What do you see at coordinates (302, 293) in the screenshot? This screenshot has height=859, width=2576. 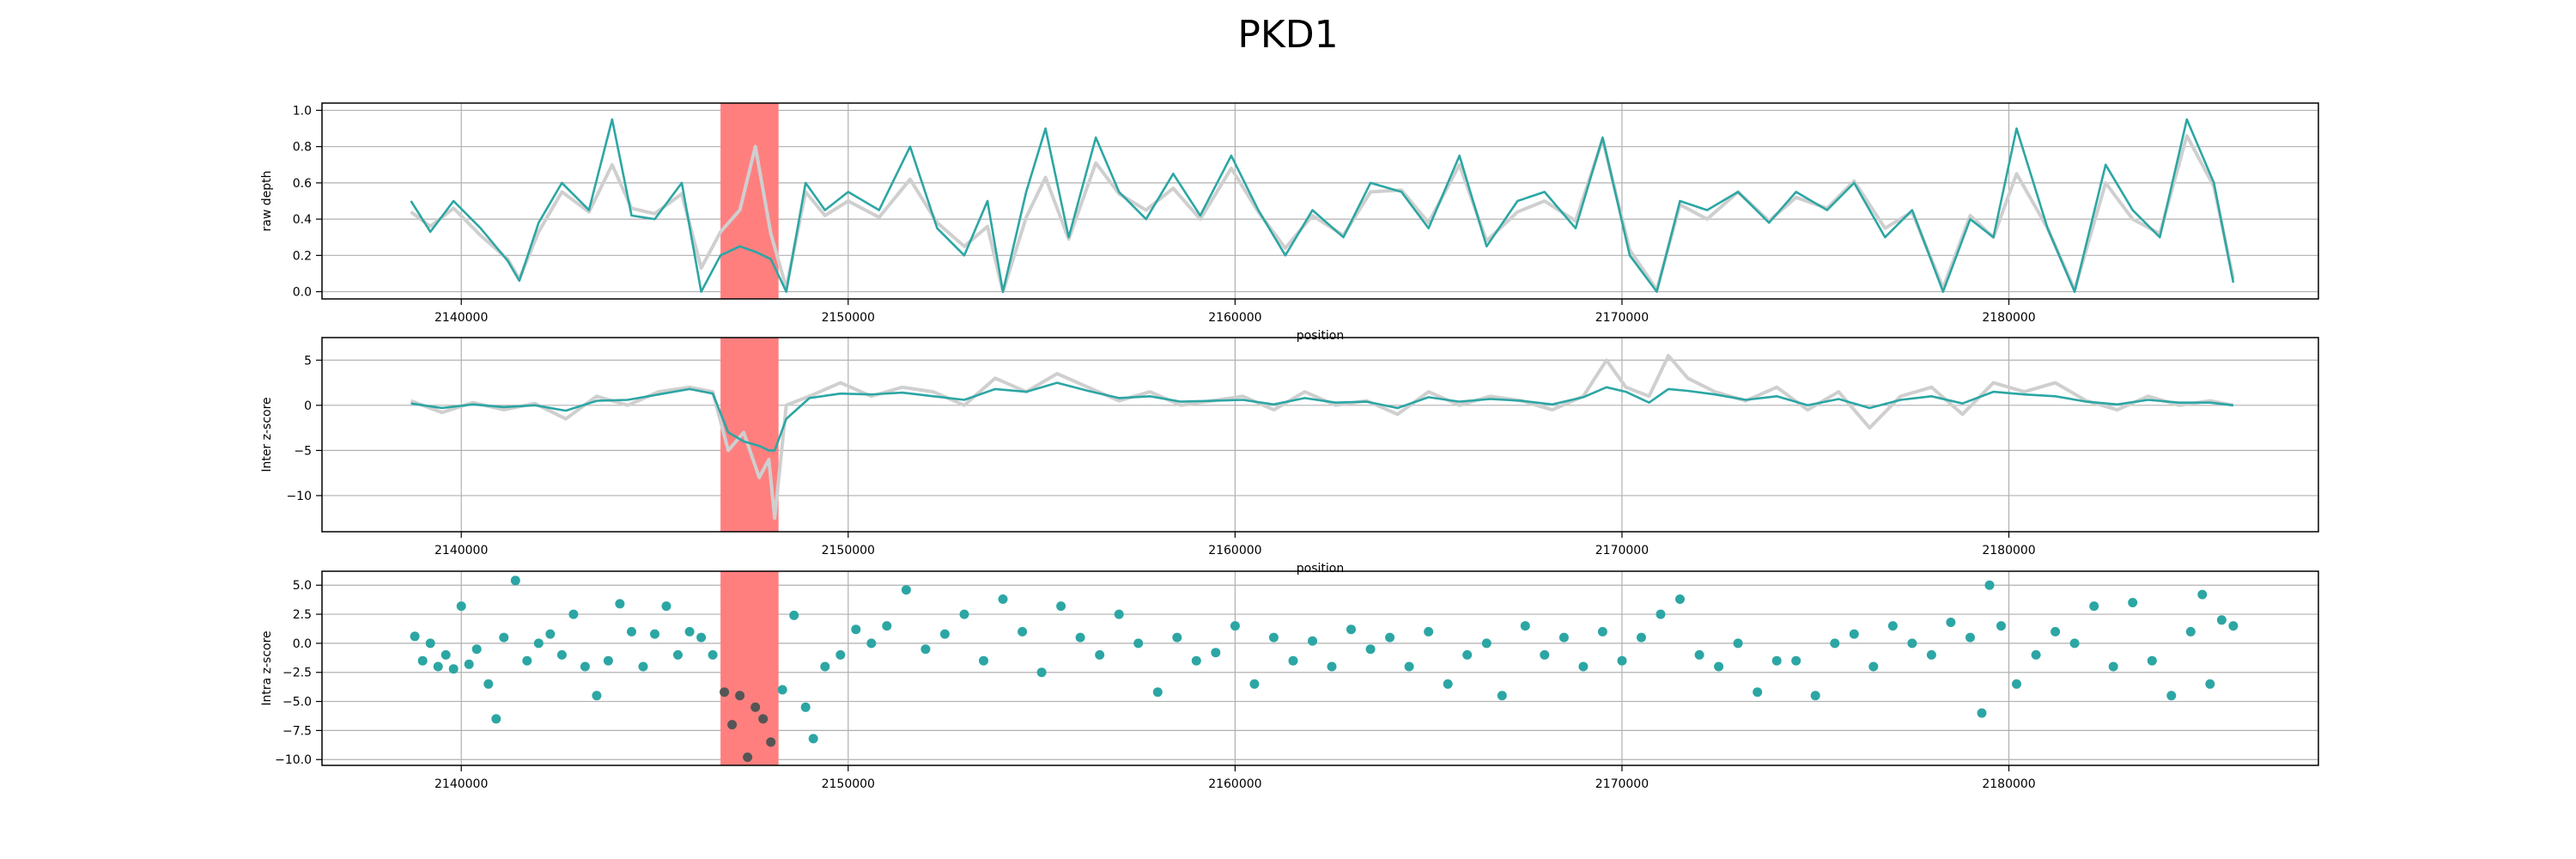 I see `y-tick-label: 0.0` at bounding box center [302, 293].